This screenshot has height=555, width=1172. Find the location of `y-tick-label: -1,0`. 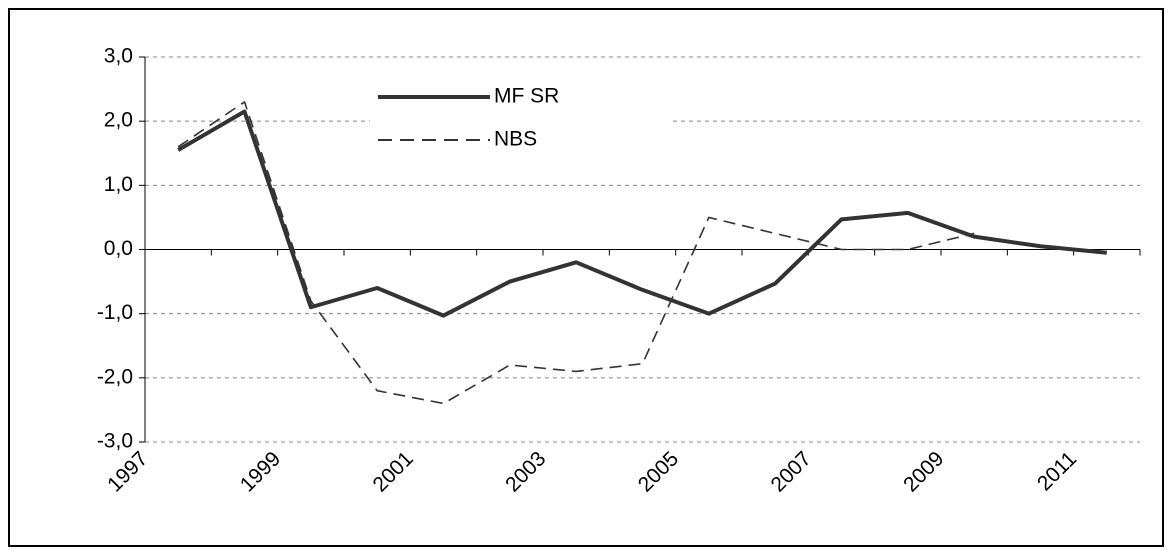

y-tick-label: -1,0 is located at coordinates (115, 312).